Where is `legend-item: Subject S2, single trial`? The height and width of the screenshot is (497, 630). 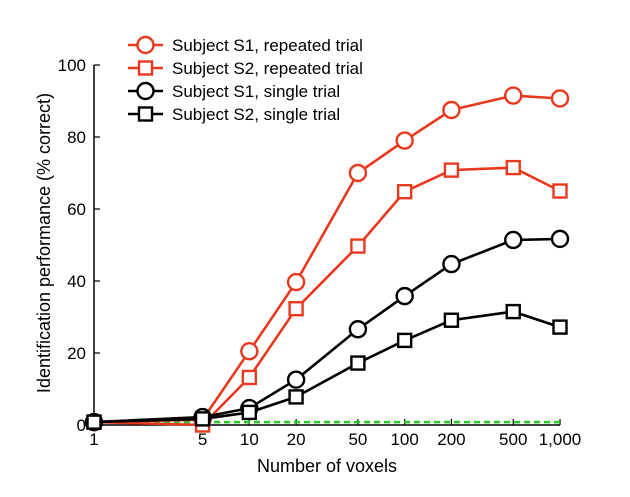 legend-item: Subject S2, single trial is located at coordinates (234, 114).